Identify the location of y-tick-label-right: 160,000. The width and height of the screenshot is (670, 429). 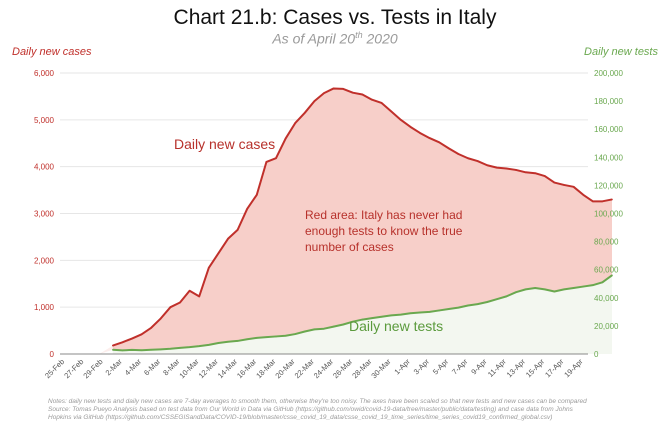
(608, 129).